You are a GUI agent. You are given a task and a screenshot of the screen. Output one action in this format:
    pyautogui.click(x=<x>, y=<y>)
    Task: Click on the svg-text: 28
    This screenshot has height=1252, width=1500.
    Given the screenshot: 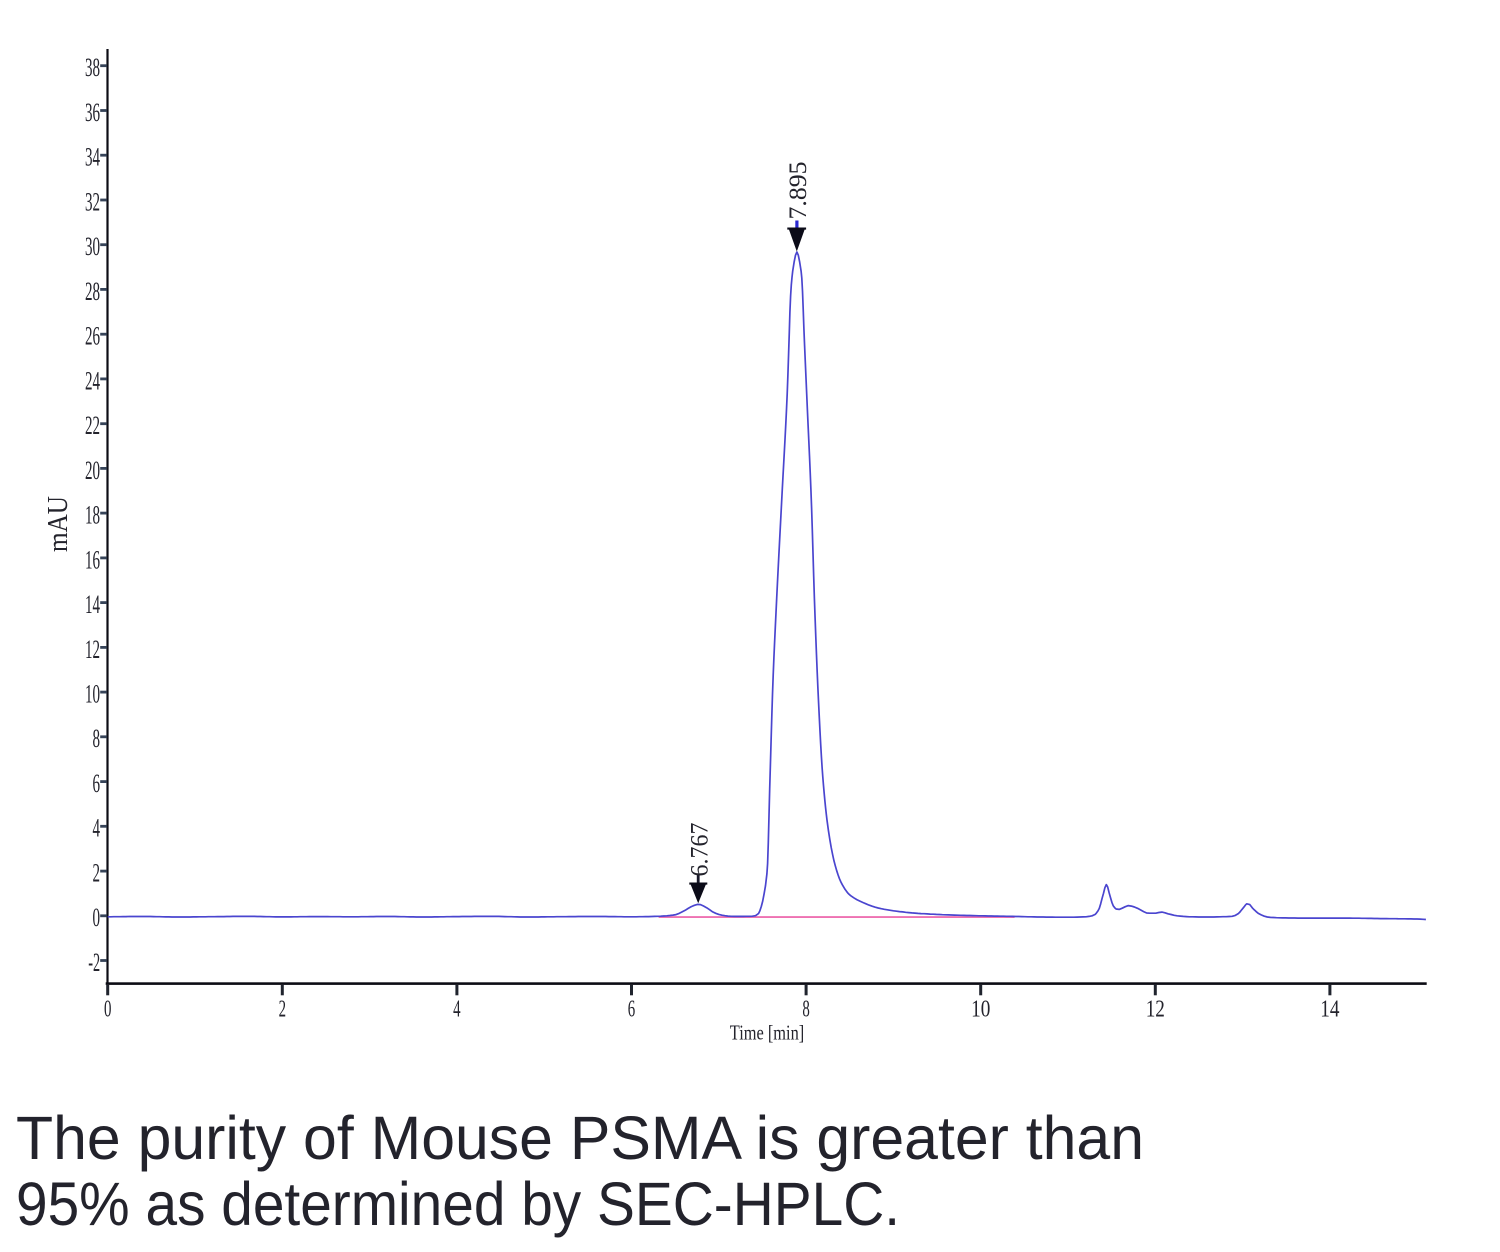 What is the action you would take?
    pyautogui.click(x=92, y=291)
    